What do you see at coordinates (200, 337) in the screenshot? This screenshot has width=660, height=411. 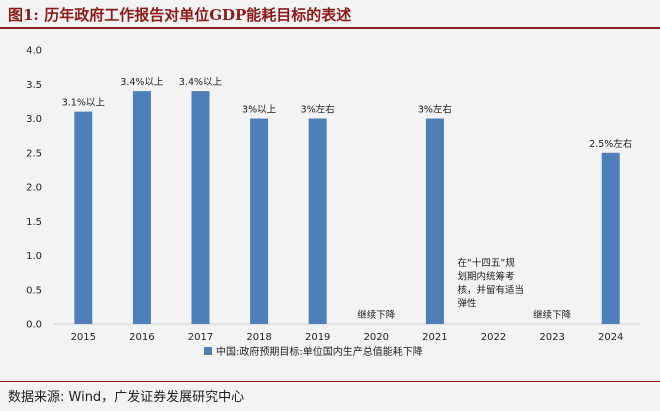 I see `x-tick-label: 2017` at bounding box center [200, 337].